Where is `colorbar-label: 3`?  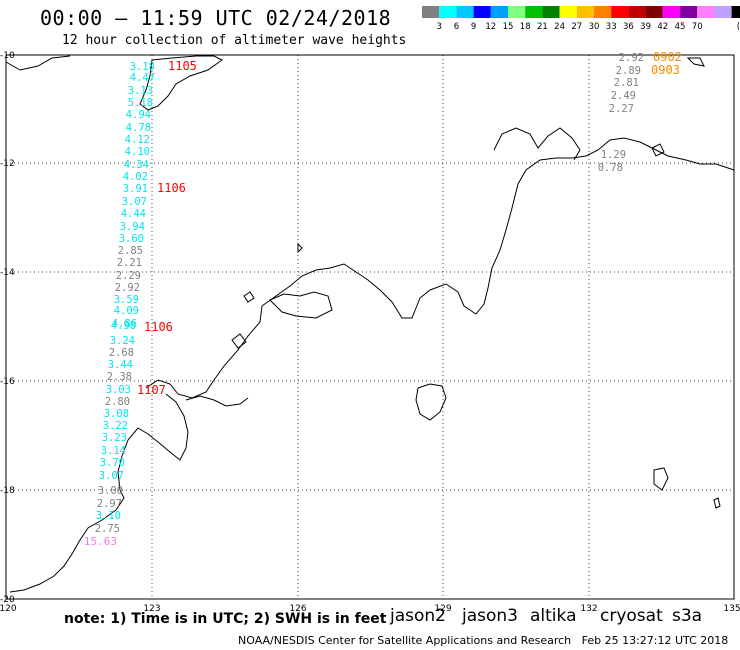
colorbar-label: 3 is located at coordinates (438, 27).